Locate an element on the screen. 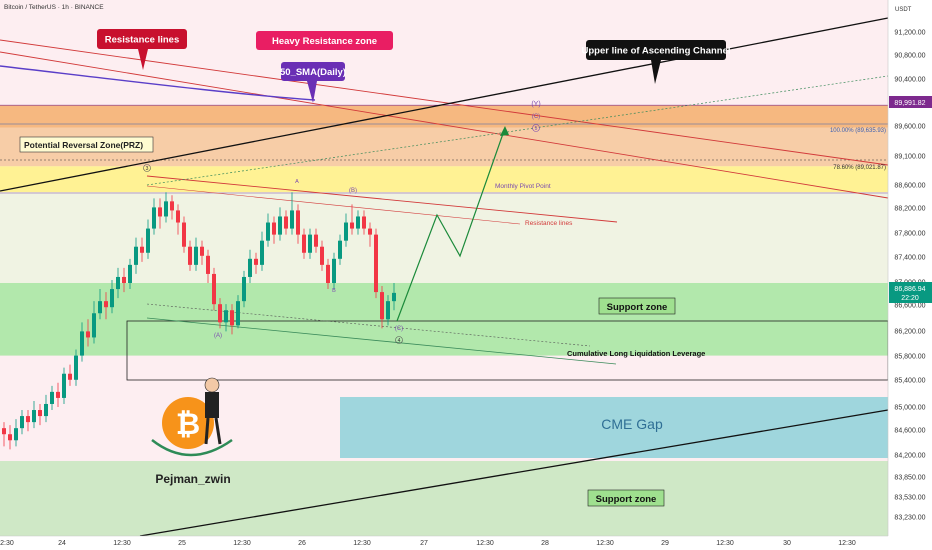 This screenshot has height=550, width=932. prz-zone-band is located at coordinates (444, 179).